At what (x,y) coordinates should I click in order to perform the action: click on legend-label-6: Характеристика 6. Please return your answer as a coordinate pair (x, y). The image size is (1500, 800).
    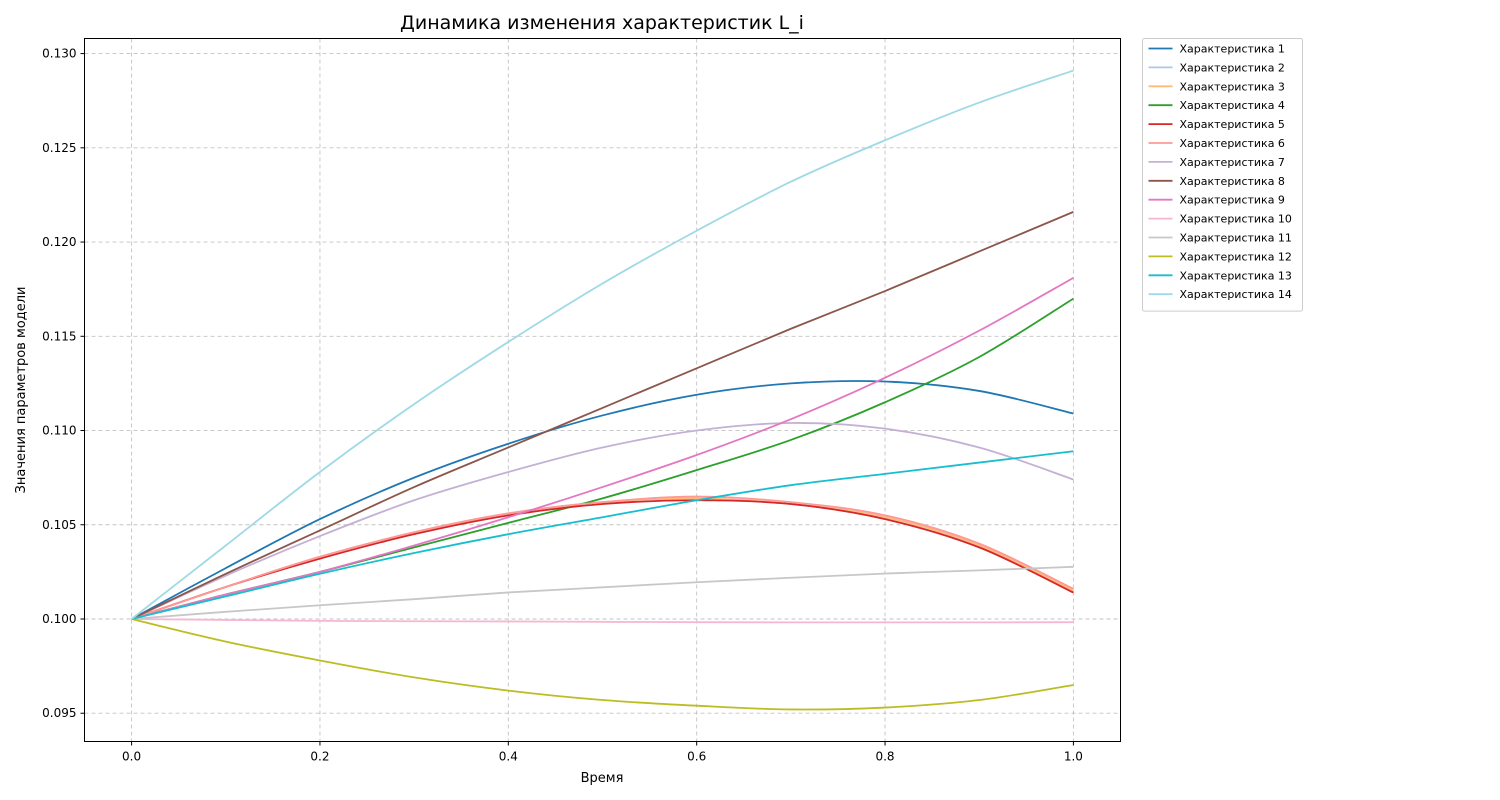
    Looking at the image, I should click on (1232, 143).